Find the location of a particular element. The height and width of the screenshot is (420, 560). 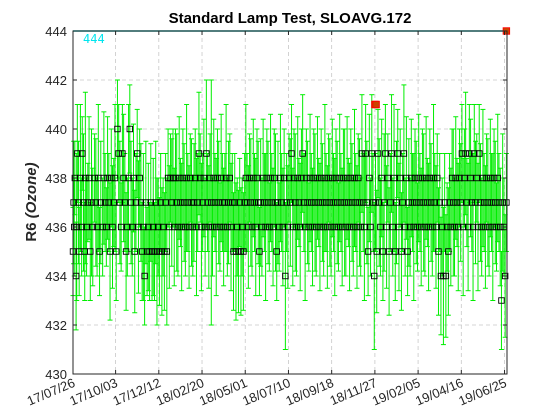

y-tick-label: 440 is located at coordinates (56, 129).